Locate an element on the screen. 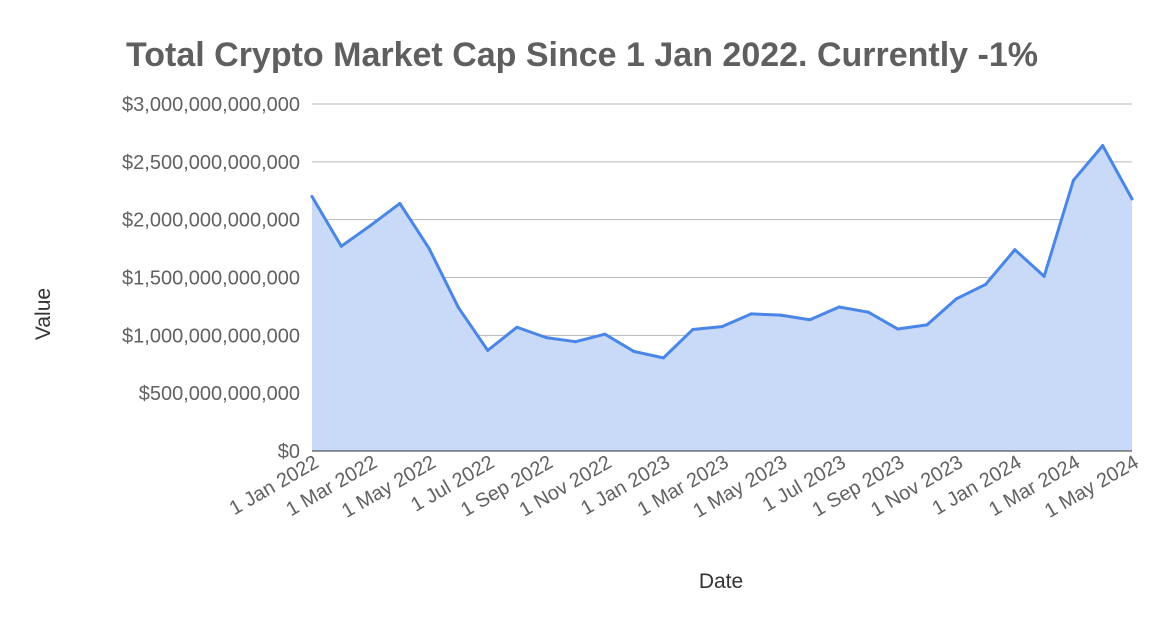 This screenshot has height=626, width=1164. y-tick-label: $2,000,000,000,000 is located at coordinates (211, 221).